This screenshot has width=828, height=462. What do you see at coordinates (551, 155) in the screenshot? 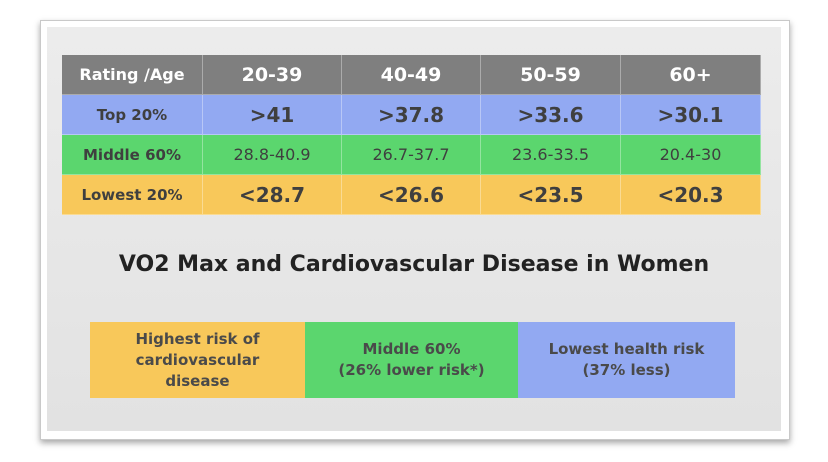
I see `table-cell: 23.6-33.5` at bounding box center [551, 155].